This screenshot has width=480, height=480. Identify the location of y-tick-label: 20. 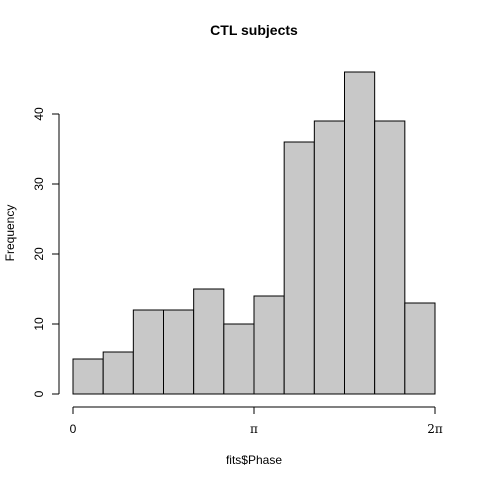
(39, 254).